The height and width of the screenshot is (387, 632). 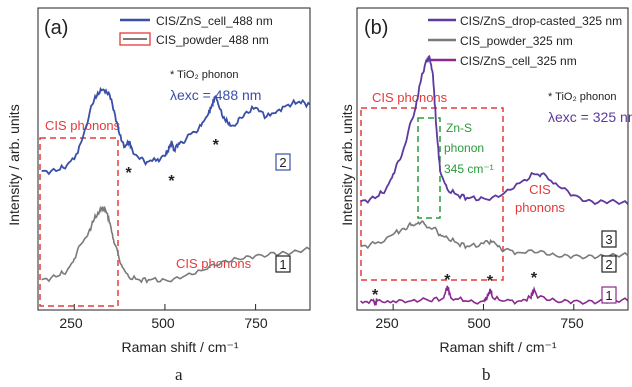 I want to click on legend-label: CIS/ZnS_cell_325 nm, so click(x=518, y=61).